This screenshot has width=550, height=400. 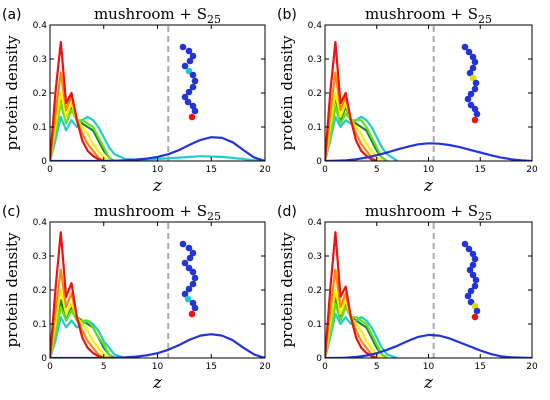 I want to click on panel-letter: (b), so click(x=287, y=15).